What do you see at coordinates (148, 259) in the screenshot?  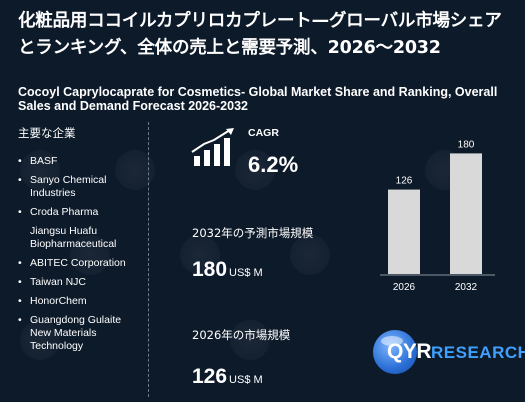 I see `divider` at bounding box center [148, 259].